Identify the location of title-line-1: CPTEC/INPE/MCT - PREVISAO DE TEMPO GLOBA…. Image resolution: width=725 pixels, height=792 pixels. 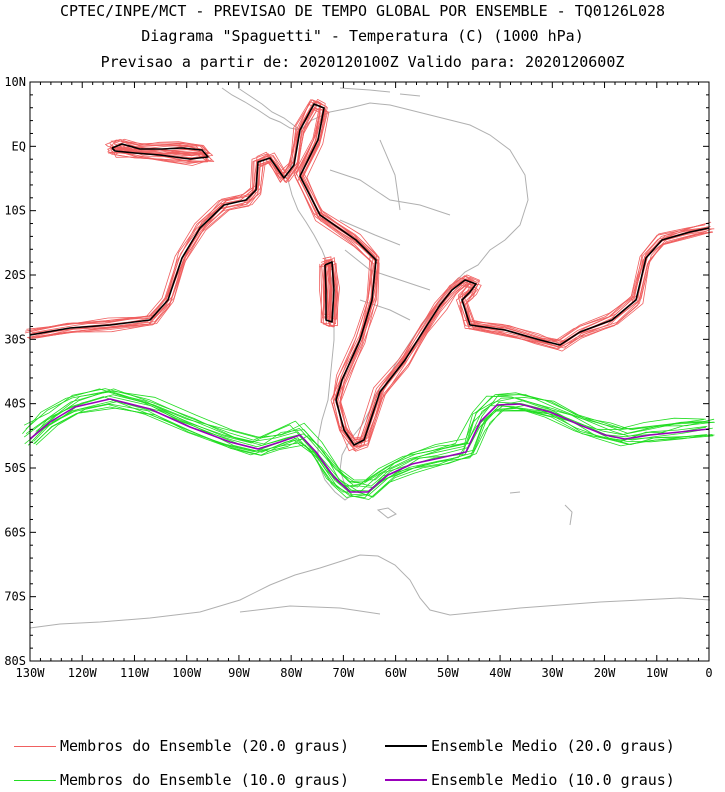
(362, 11).